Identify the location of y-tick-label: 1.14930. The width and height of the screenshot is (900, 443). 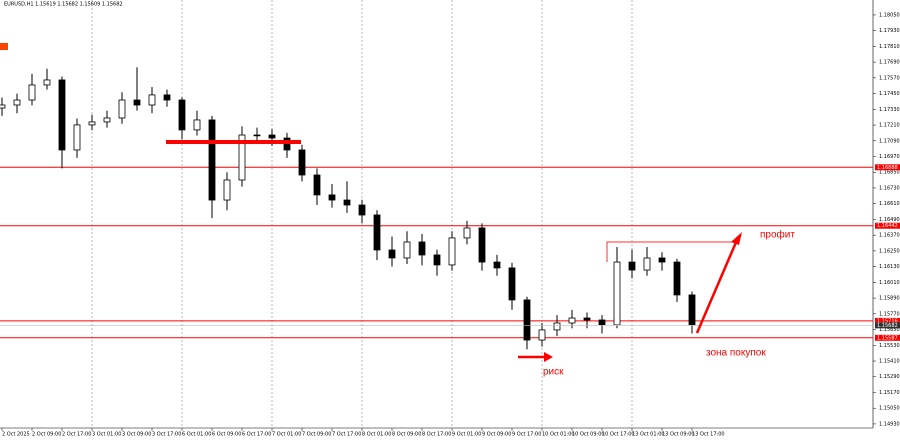
(889, 424).